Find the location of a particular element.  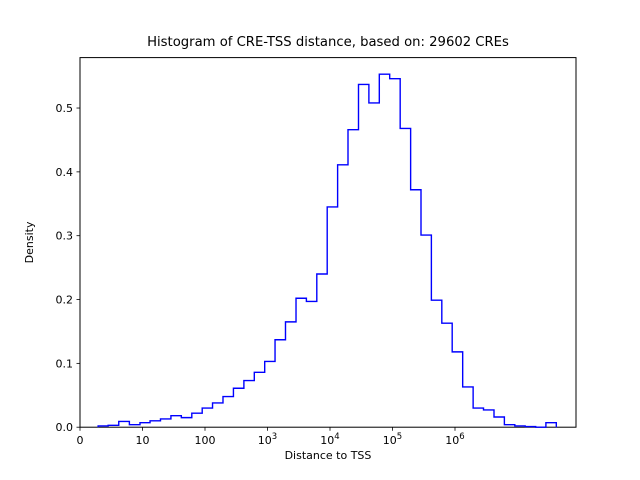

x-tick-label: 0 is located at coordinates (80, 440).